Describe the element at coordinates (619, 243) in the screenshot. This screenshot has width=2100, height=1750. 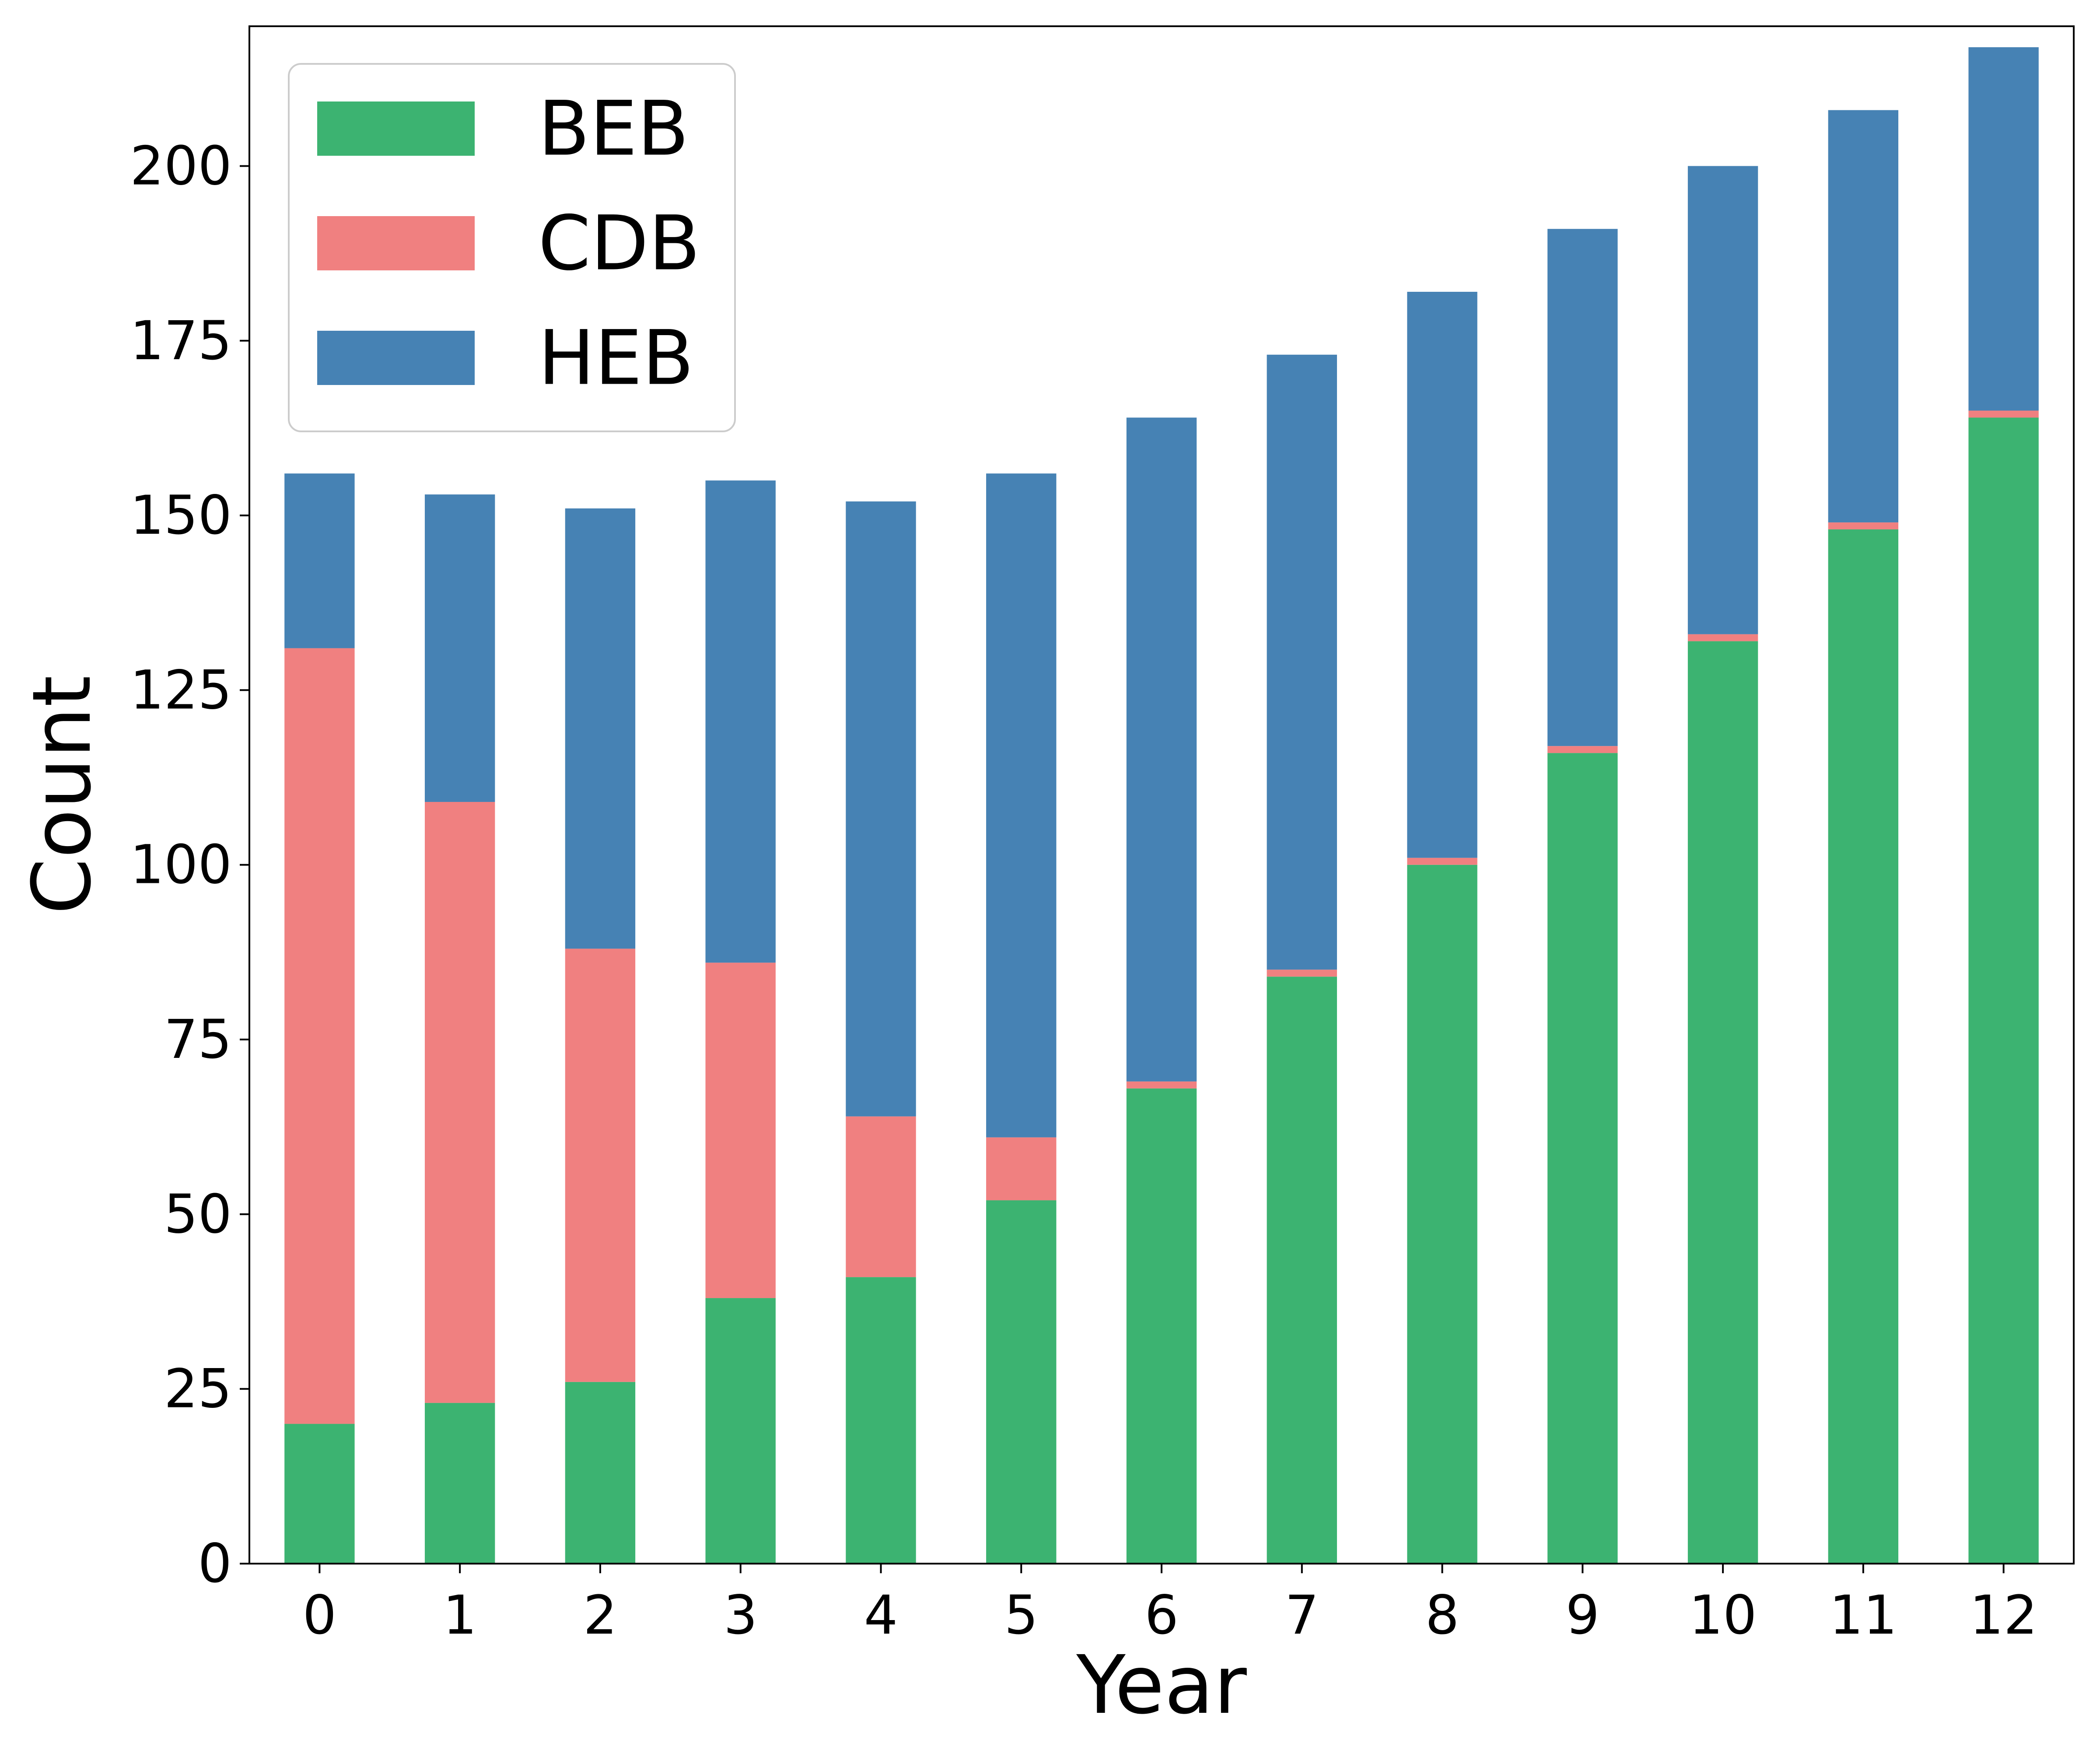
I see `legend-label-cdb: CDB` at that location.